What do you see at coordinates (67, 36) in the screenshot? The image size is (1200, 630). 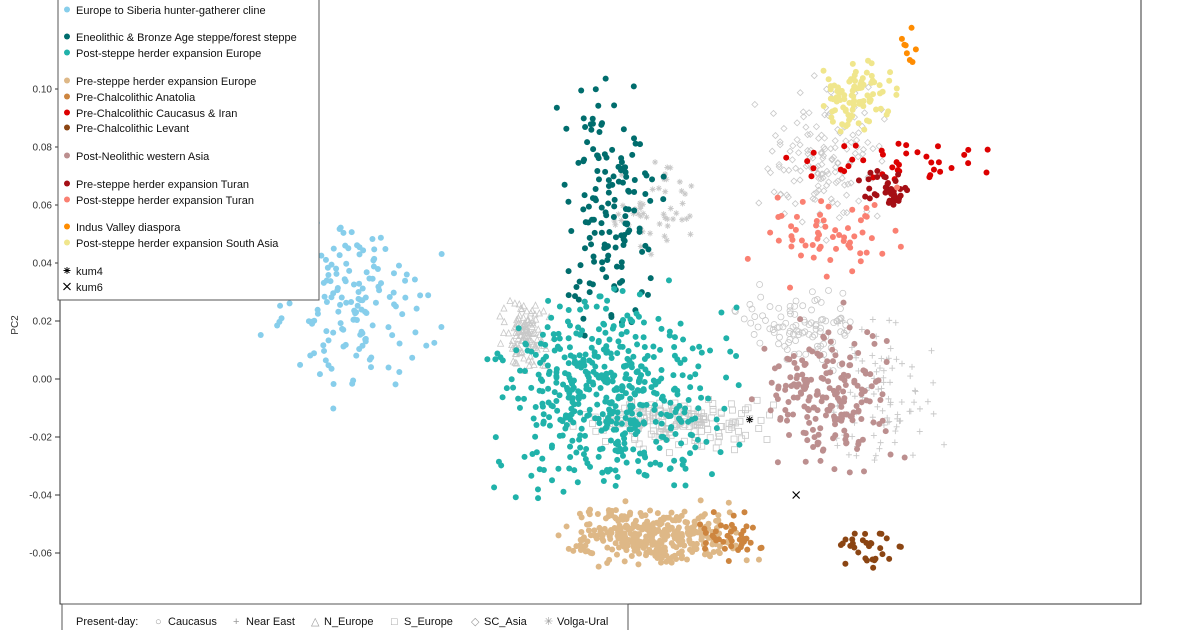 I see `legend-marker` at bounding box center [67, 36].